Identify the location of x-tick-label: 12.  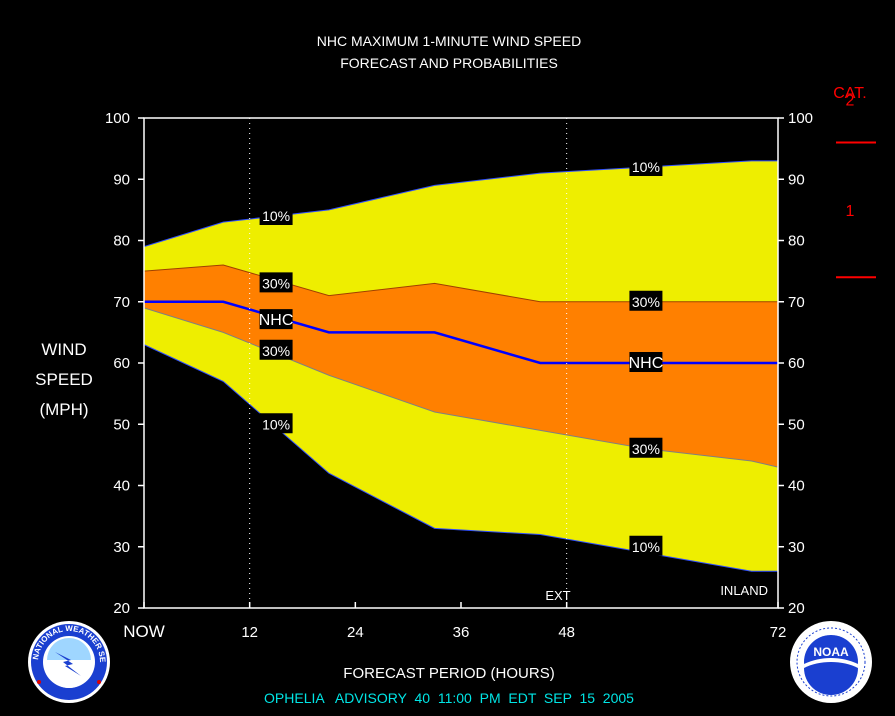
(249, 632).